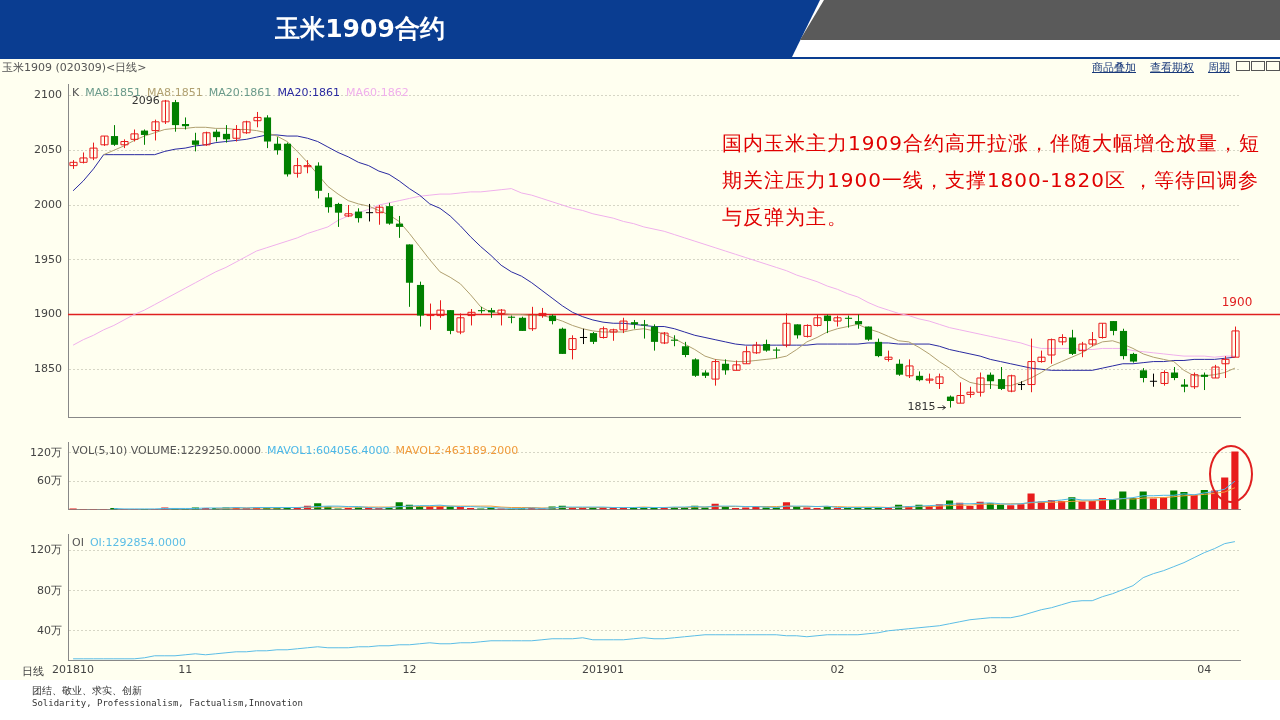  What do you see at coordinates (377, 92) in the screenshot?
I see `text: MA60:1862` at bounding box center [377, 92].